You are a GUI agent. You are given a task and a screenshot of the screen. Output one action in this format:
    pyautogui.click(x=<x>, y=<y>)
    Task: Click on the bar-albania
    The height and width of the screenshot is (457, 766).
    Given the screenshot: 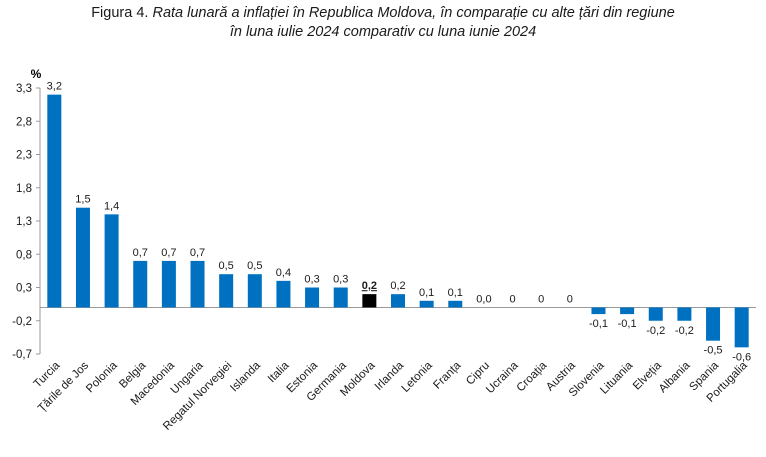 What is the action you would take?
    pyautogui.click(x=684, y=314)
    